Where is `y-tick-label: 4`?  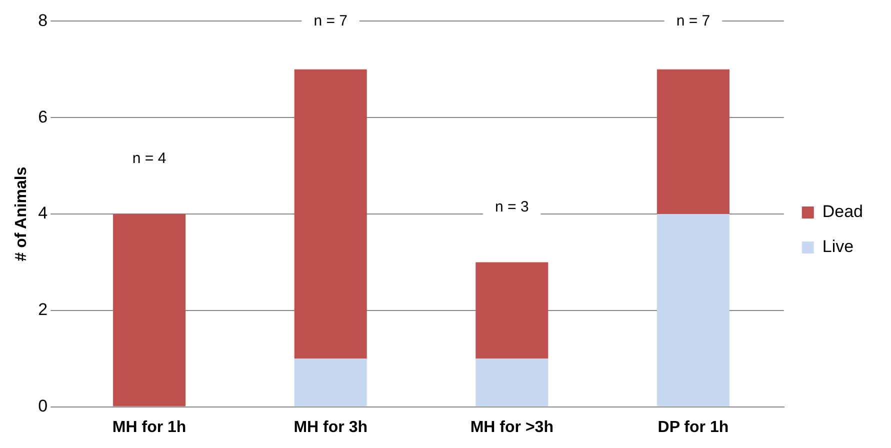
y-tick-label: 4 is located at coordinates (43, 213).